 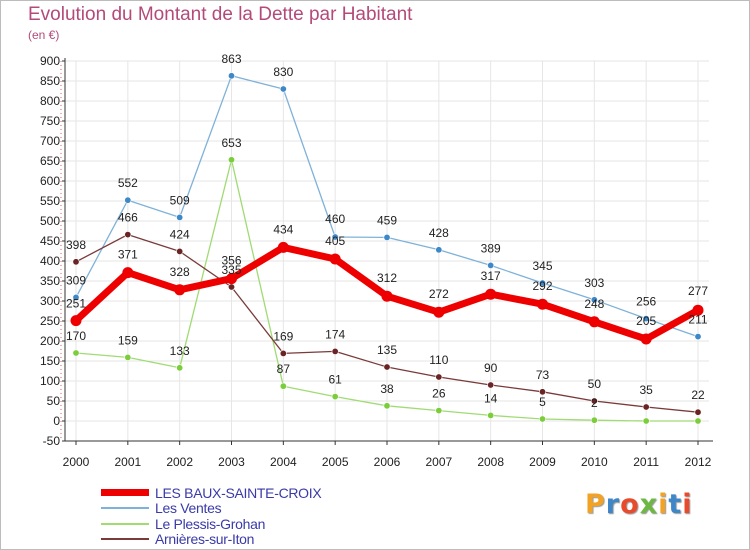 I want to click on data-label: 309, so click(x=76, y=280).